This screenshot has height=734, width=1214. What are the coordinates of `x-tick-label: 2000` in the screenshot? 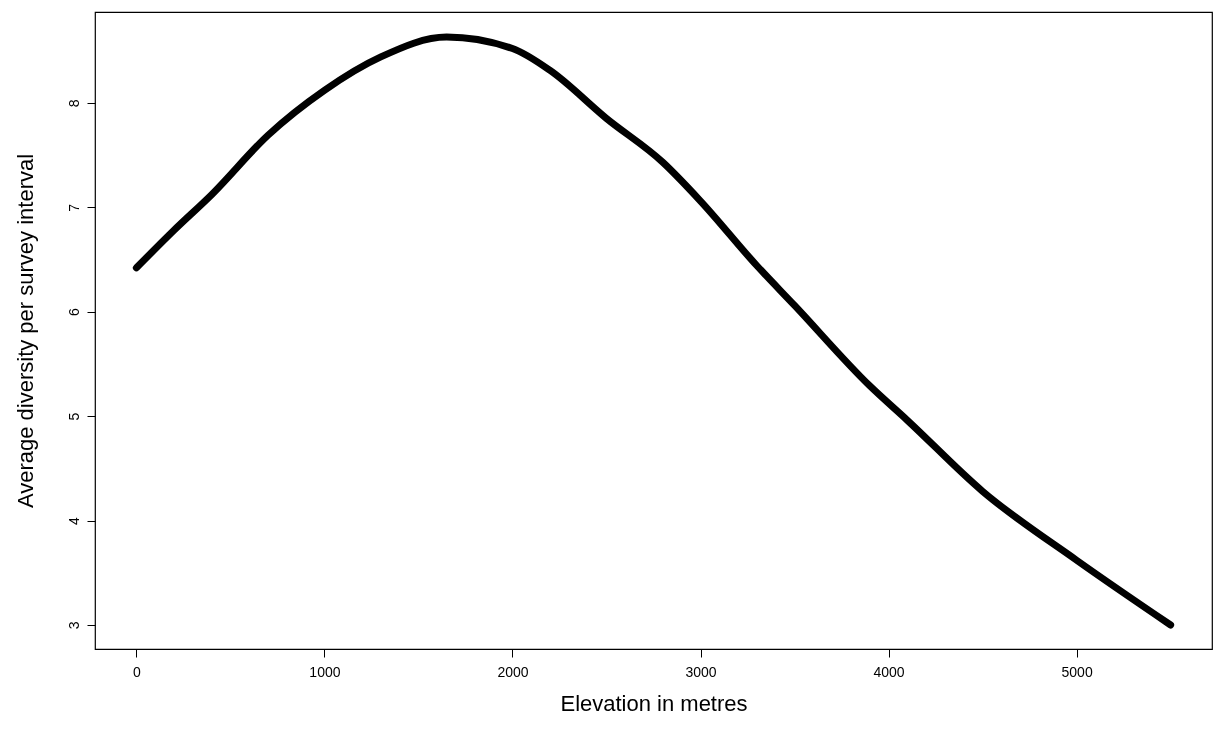 It's located at (513, 671).